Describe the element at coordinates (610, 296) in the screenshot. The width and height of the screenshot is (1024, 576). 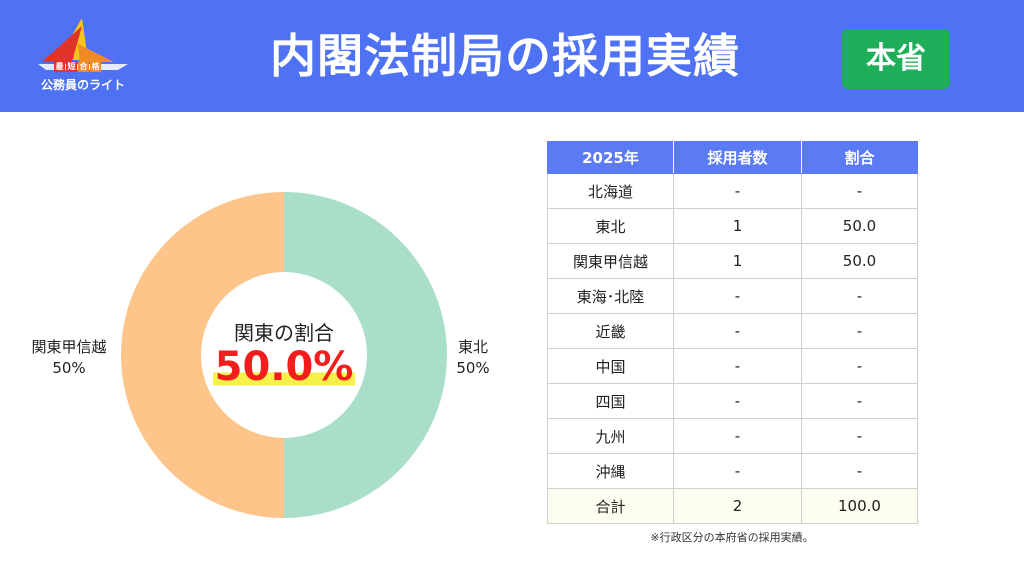
I see `table-cell: 東海･北陸` at that location.